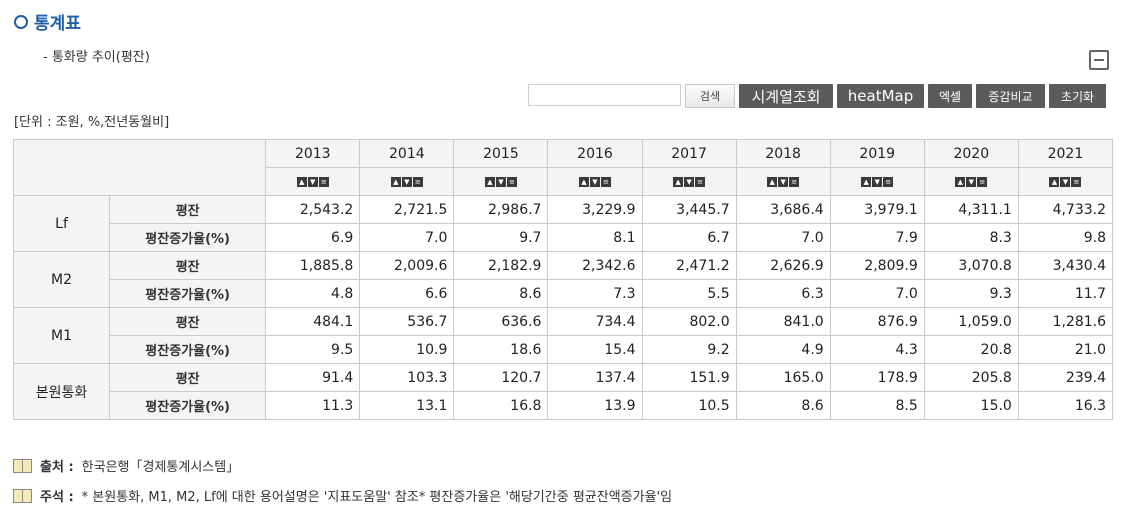 The image size is (1121, 513). Describe the element at coordinates (139, 167) in the screenshot. I see `table-corner` at that location.